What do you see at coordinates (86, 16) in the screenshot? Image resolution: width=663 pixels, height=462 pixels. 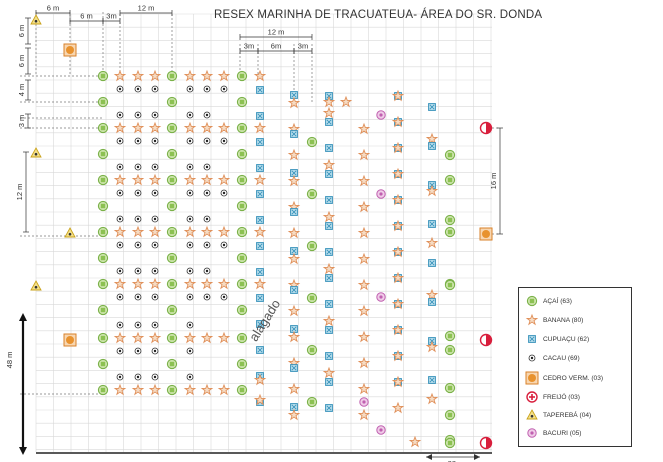 I see `dimension-top-6m: 6 m` at bounding box center [86, 16].